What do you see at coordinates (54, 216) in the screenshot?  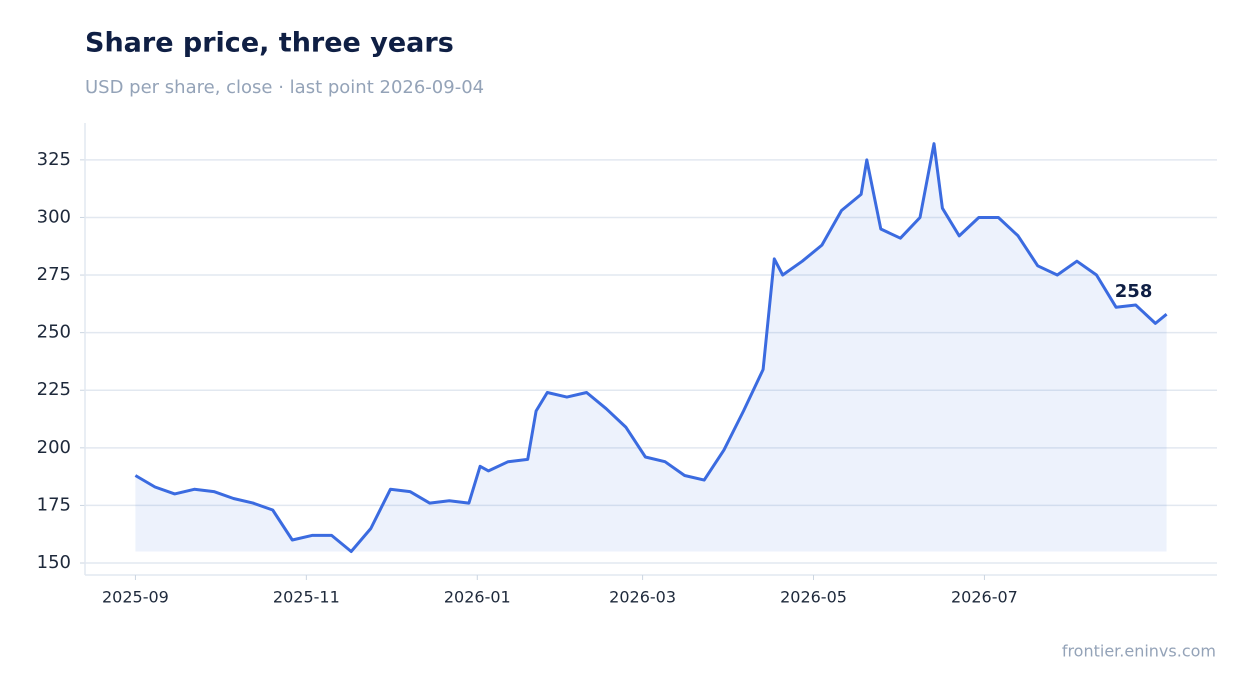 I see `y-tick-label: 300` at bounding box center [54, 216].